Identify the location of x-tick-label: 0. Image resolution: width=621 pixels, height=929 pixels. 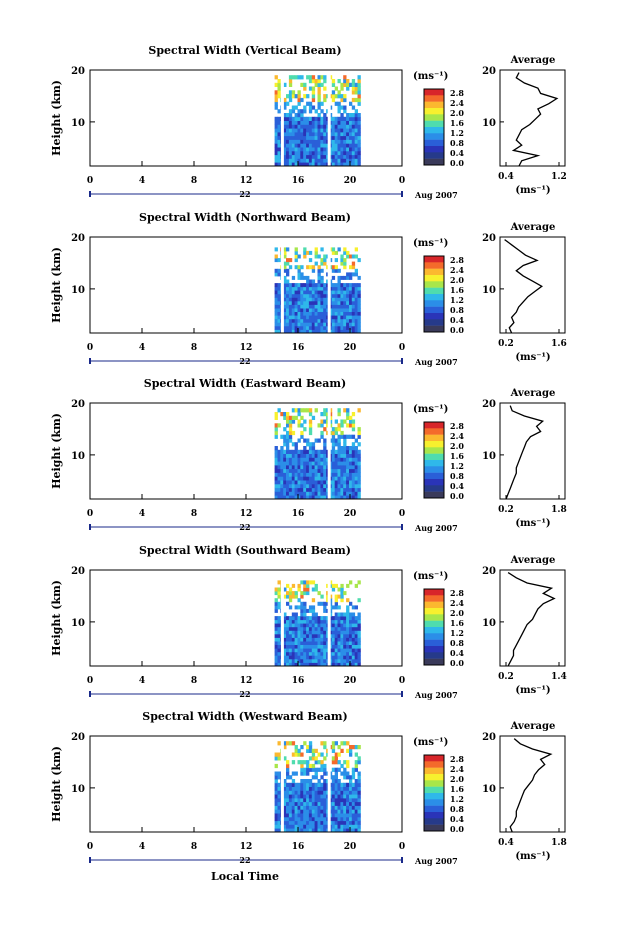
(90, 348).